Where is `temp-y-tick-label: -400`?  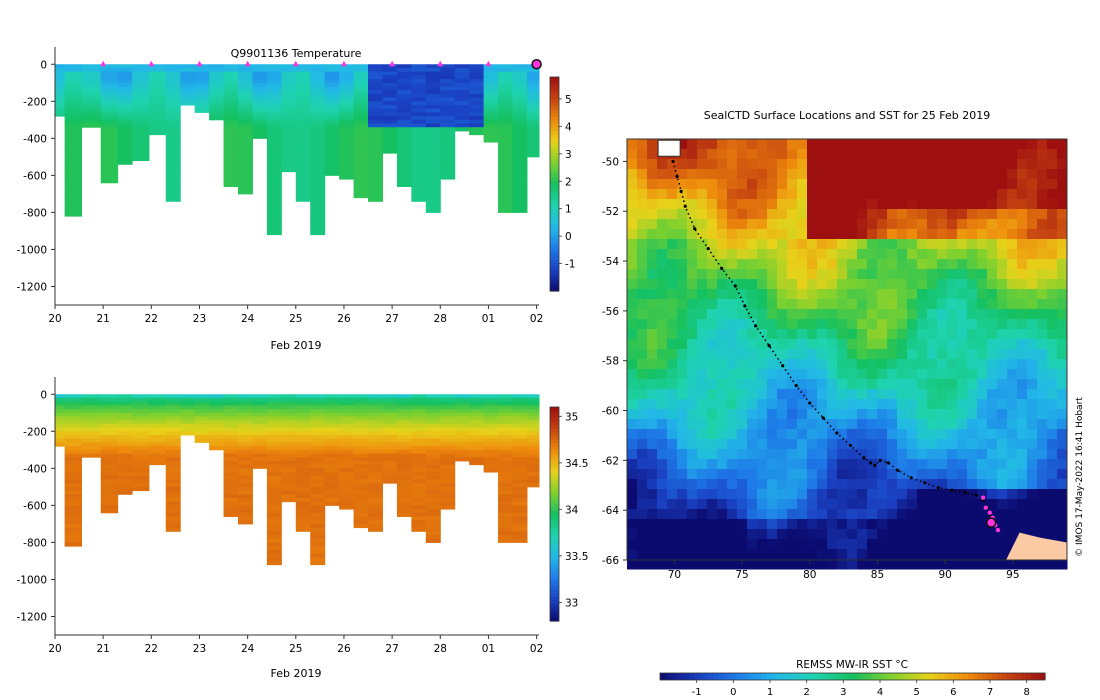
temp-y-tick-label: -400 is located at coordinates (35, 139).